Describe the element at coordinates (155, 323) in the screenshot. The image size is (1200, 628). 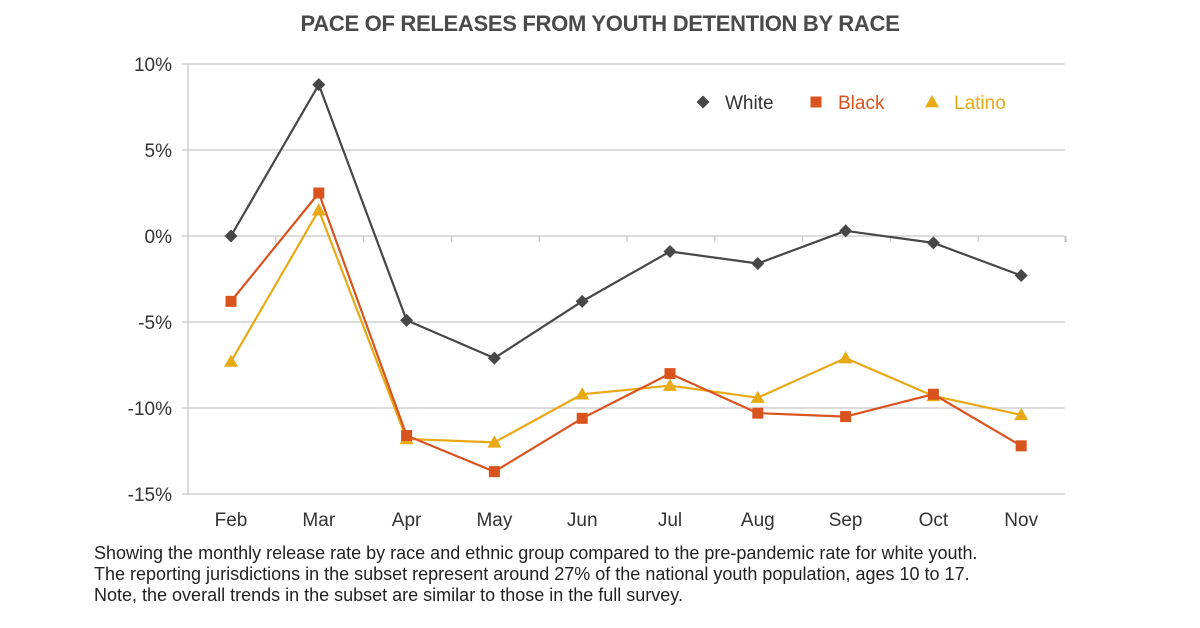
I see `y-tick-label: -5%` at that location.